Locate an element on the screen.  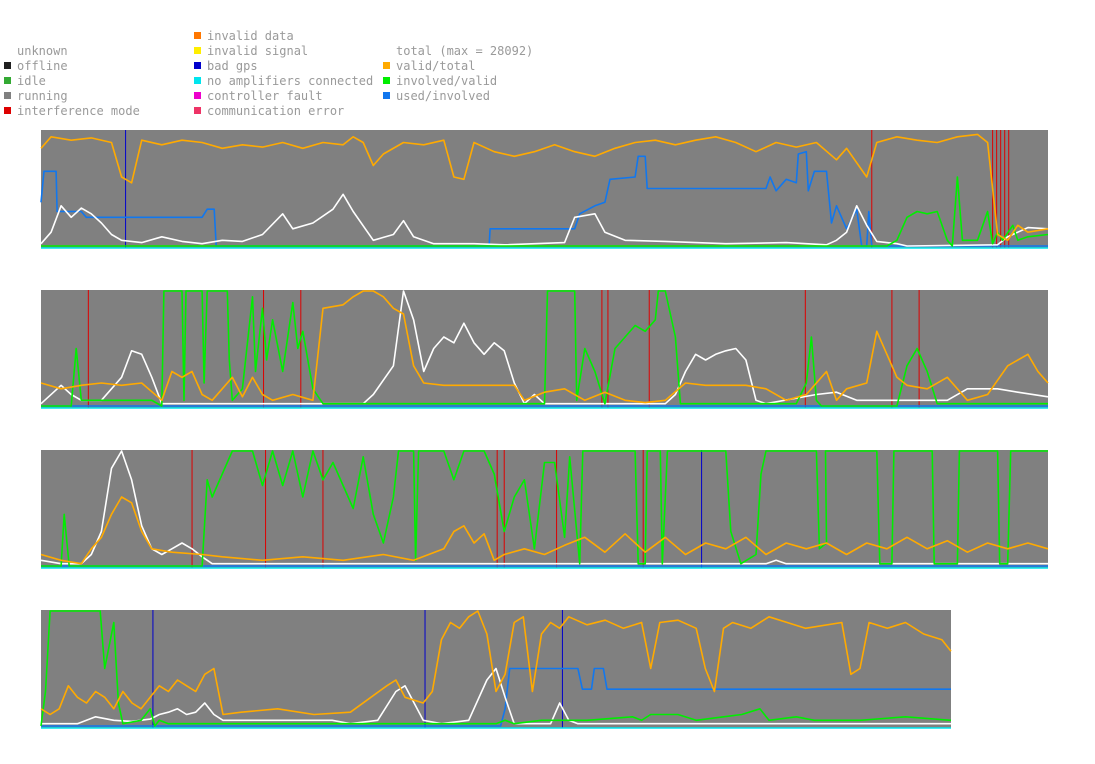
legend-label: interference mode is located at coordinates (78, 111).